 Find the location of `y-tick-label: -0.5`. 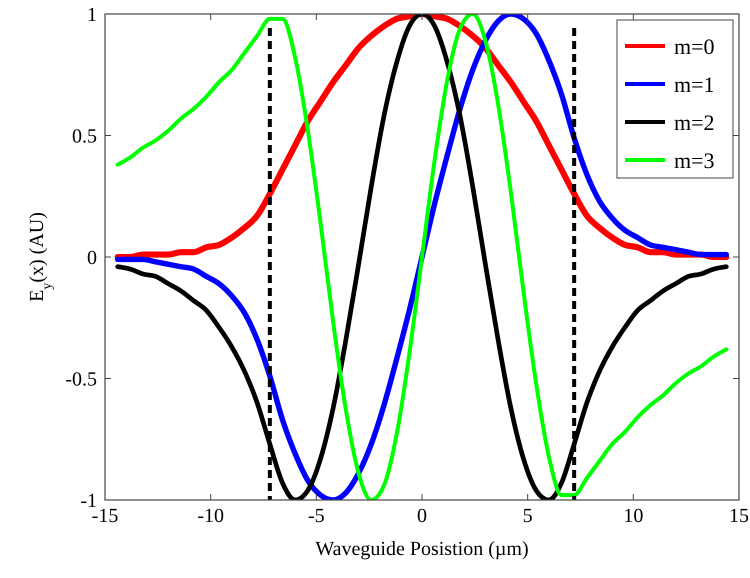

y-tick-label: -0.5 is located at coordinates (81, 379).